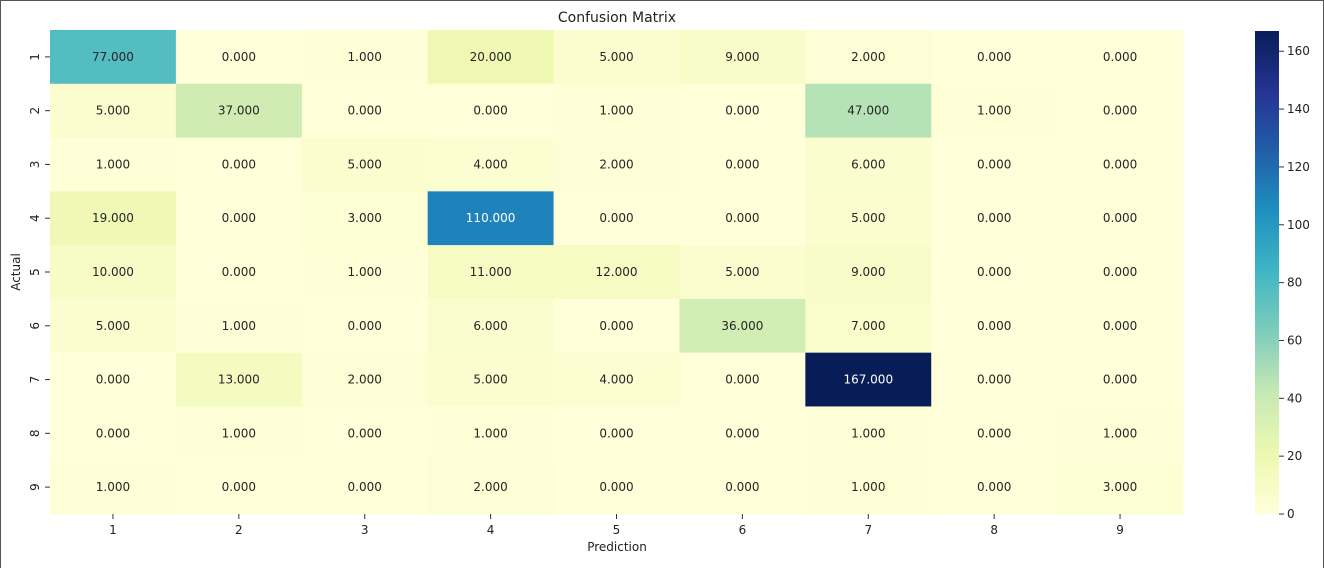 The width and height of the screenshot is (1324, 572). What do you see at coordinates (491, 57) in the screenshot?
I see `cell-value-label: 20.000` at bounding box center [491, 57].